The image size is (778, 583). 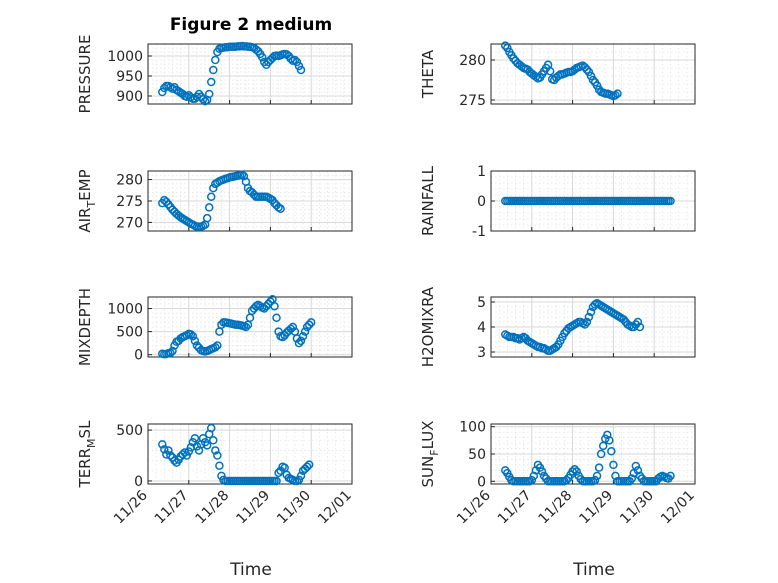 I want to click on subplot-theta: 275 280 THETA, so click(x=557, y=75).